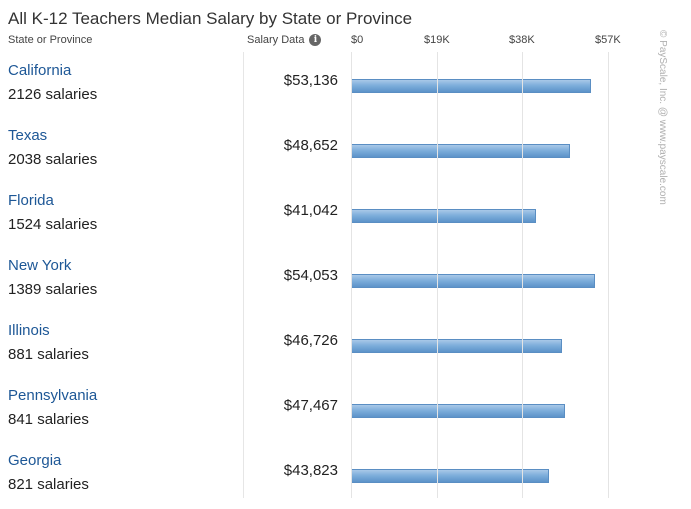  Describe the element at coordinates (310, 405) in the screenshot. I see `salary-value: $47,467` at that location.